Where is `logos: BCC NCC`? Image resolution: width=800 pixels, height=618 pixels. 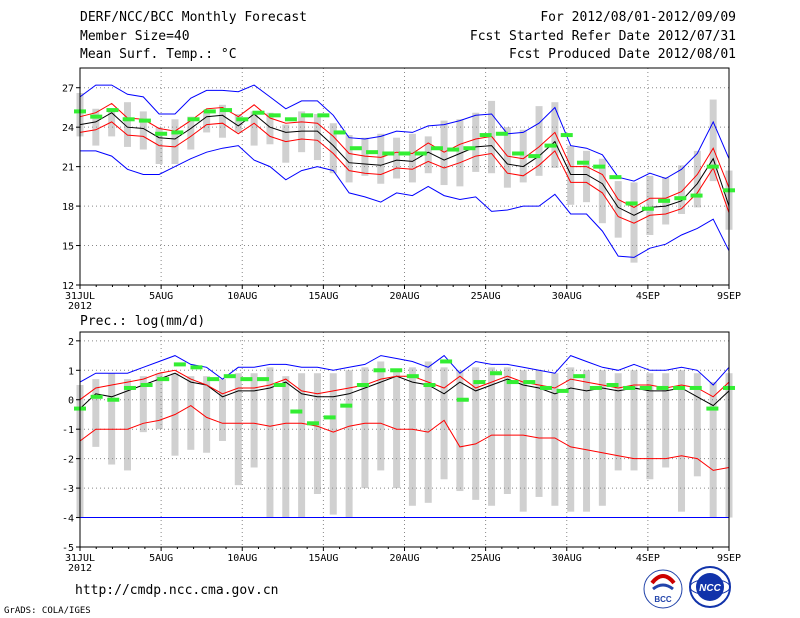 logos: BCC NCC is located at coordinates (687, 587).